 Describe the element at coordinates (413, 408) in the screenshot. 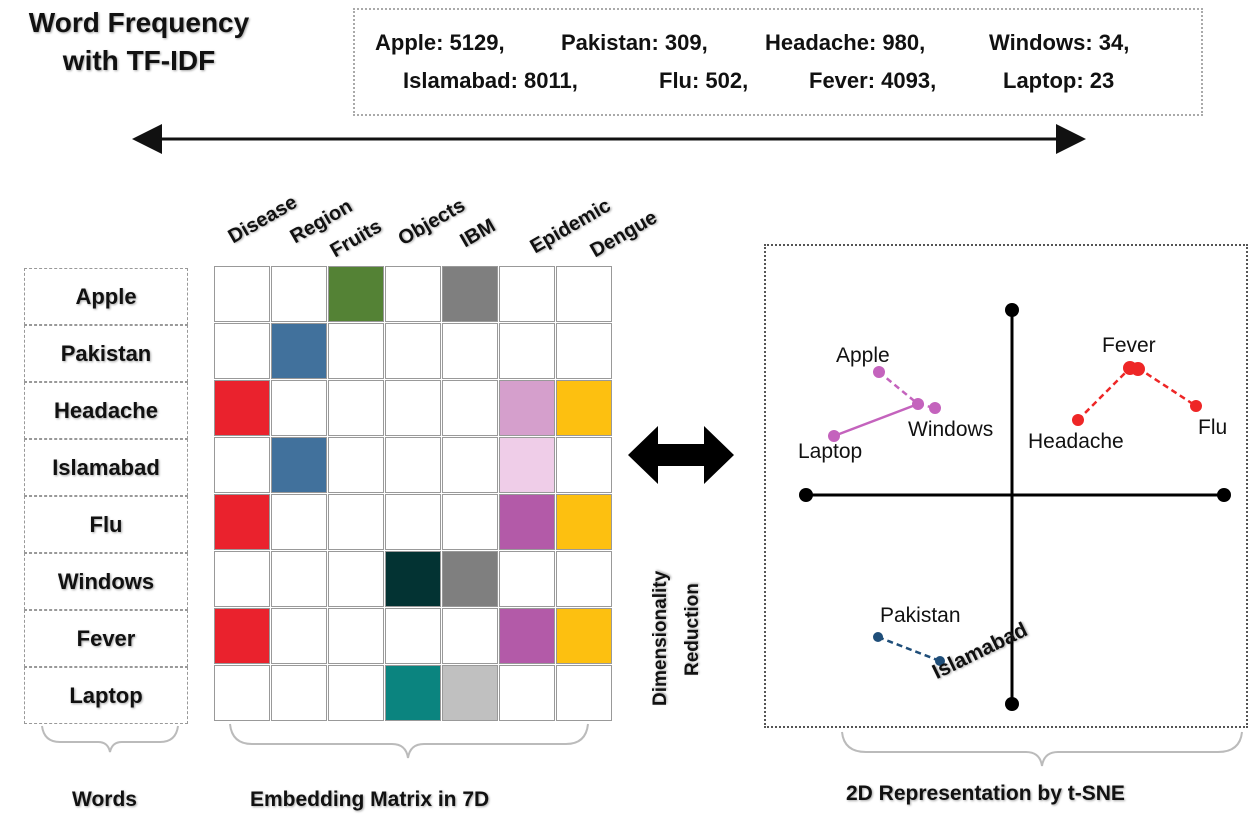

I see `matrix-cell-headache-objects` at that location.